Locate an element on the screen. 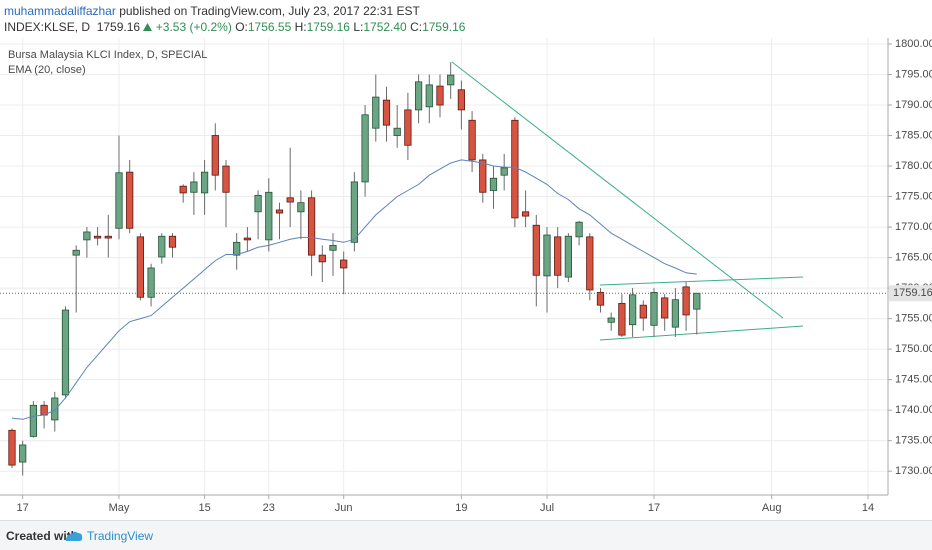  y-tick-label: 1785.00 is located at coordinates (913, 135).